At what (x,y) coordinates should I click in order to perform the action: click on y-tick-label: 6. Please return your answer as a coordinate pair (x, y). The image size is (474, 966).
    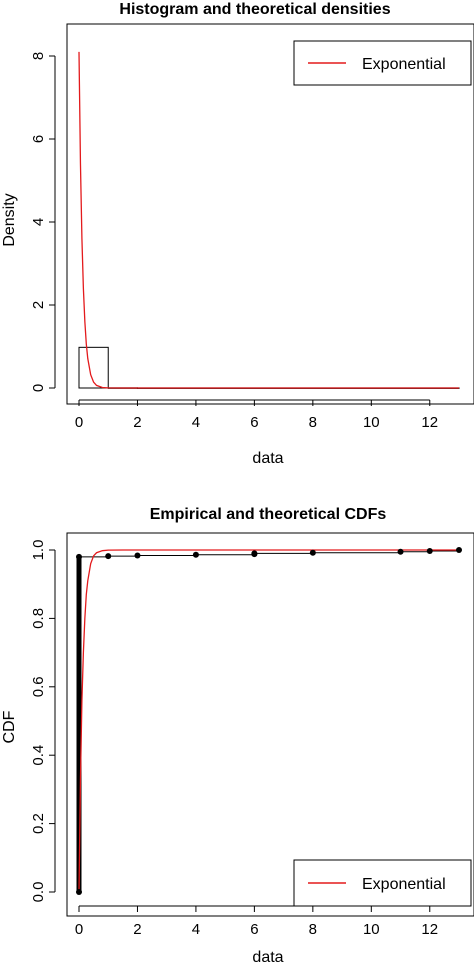
    Looking at the image, I should click on (38, 139).